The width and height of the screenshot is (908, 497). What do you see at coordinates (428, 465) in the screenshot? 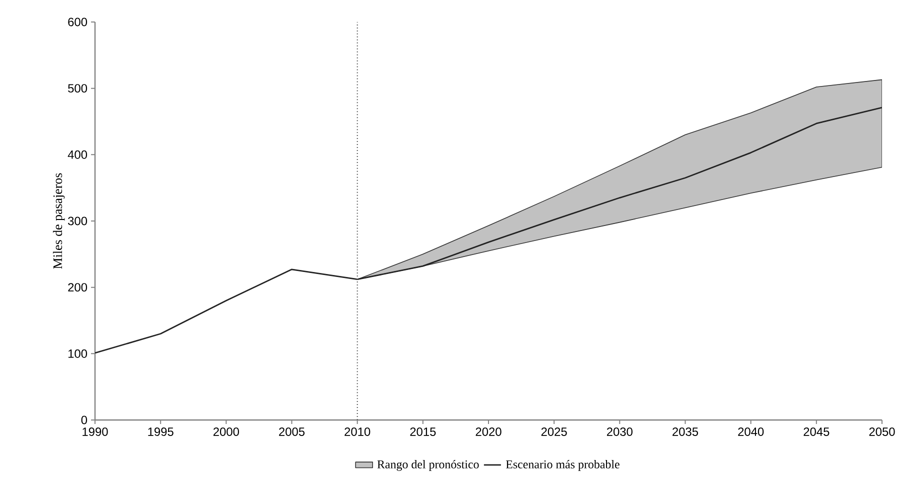
I see `text: Rango del pronóstico` at bounding box center [428, 465].